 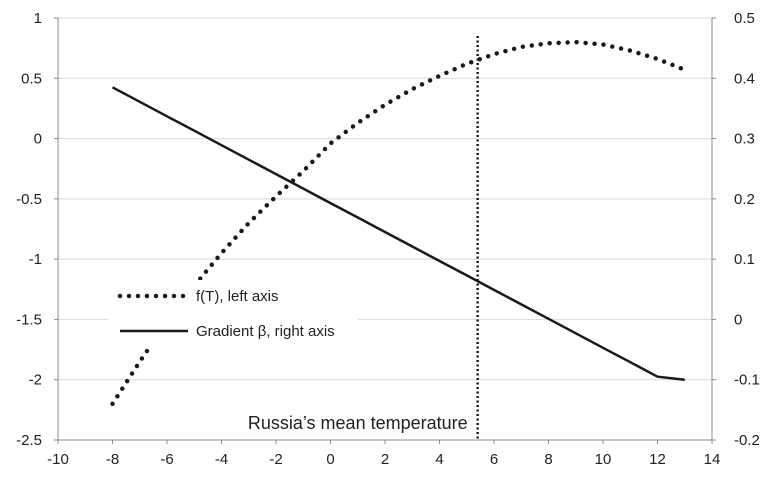 What do you see at coordinates (275, 459) in the screenshot?
I see `x-tick-label: -2` at bounding box center [275, 459].